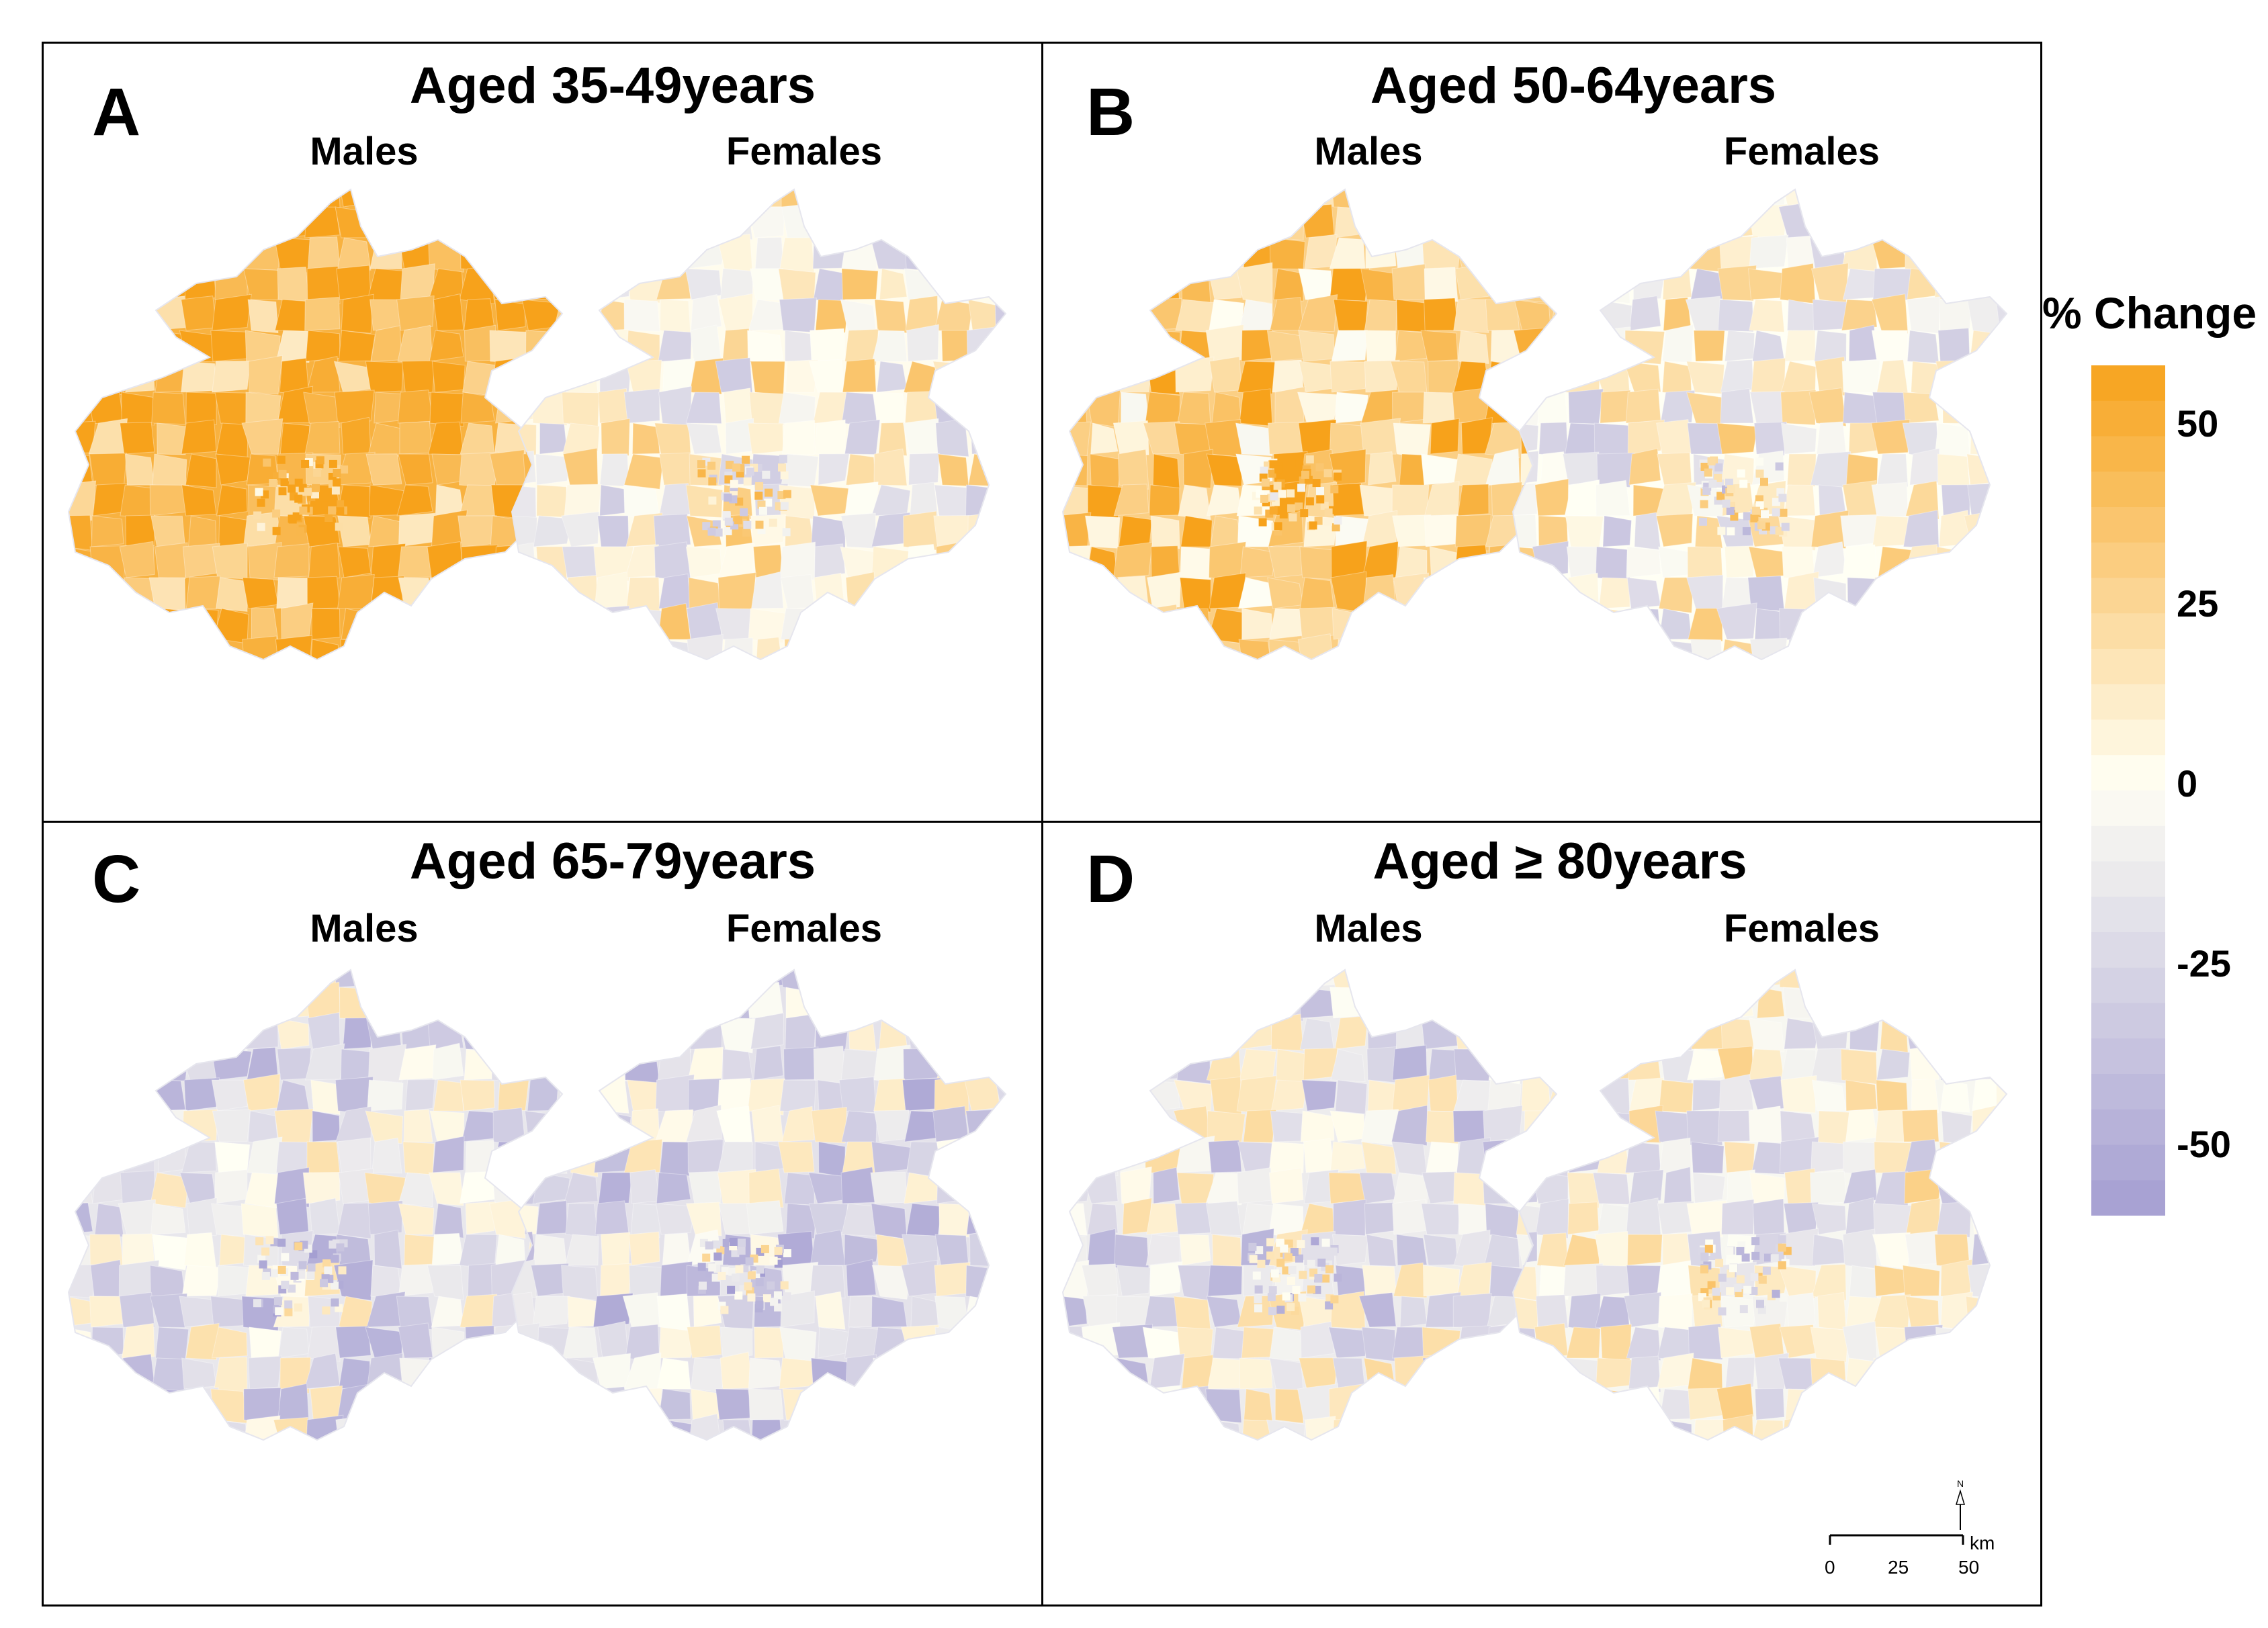  What do you see at coordinates (1830, 1567) in the screenshot?
I see `scale-tick-label: 0` at bounding box center [1830, 1567].